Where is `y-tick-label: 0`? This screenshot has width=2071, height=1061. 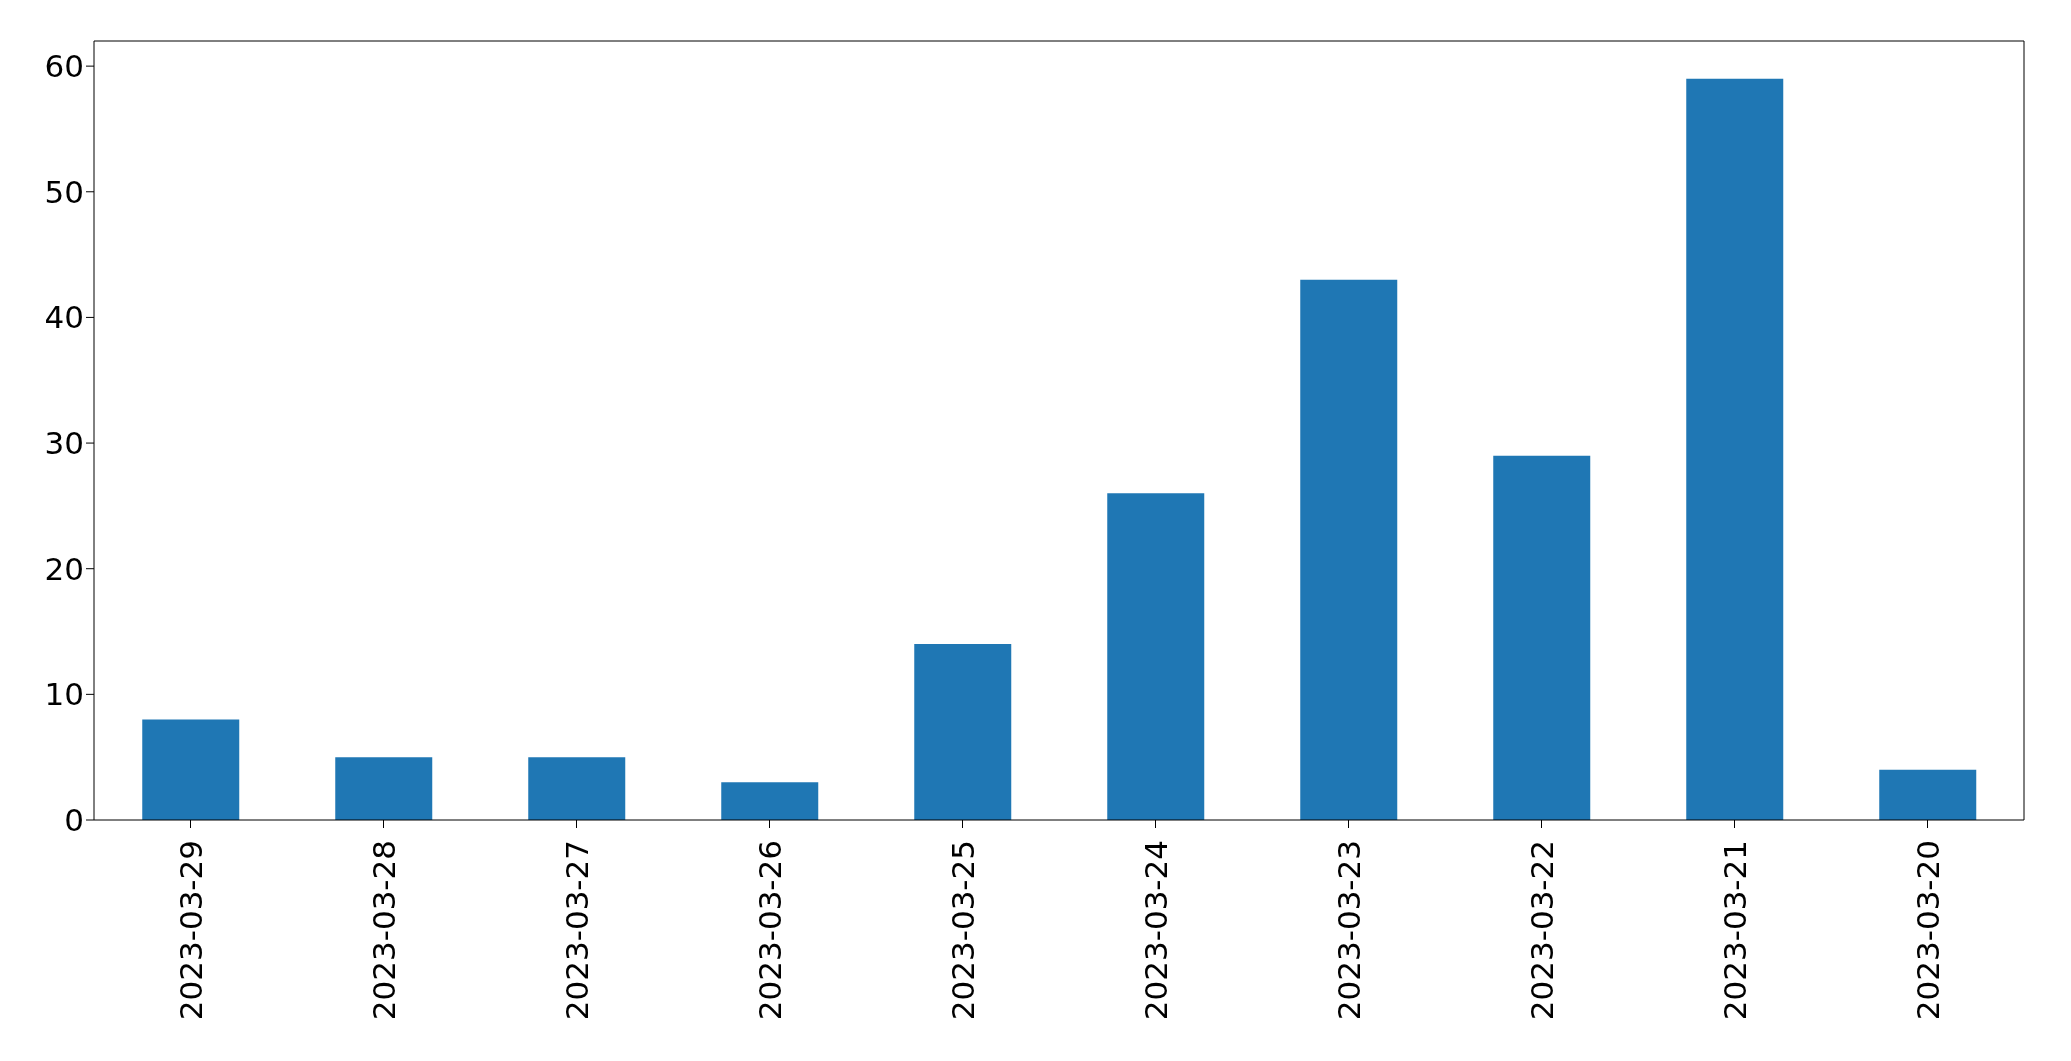
y-tick-label: 0 is located at coordinates (74, 820).